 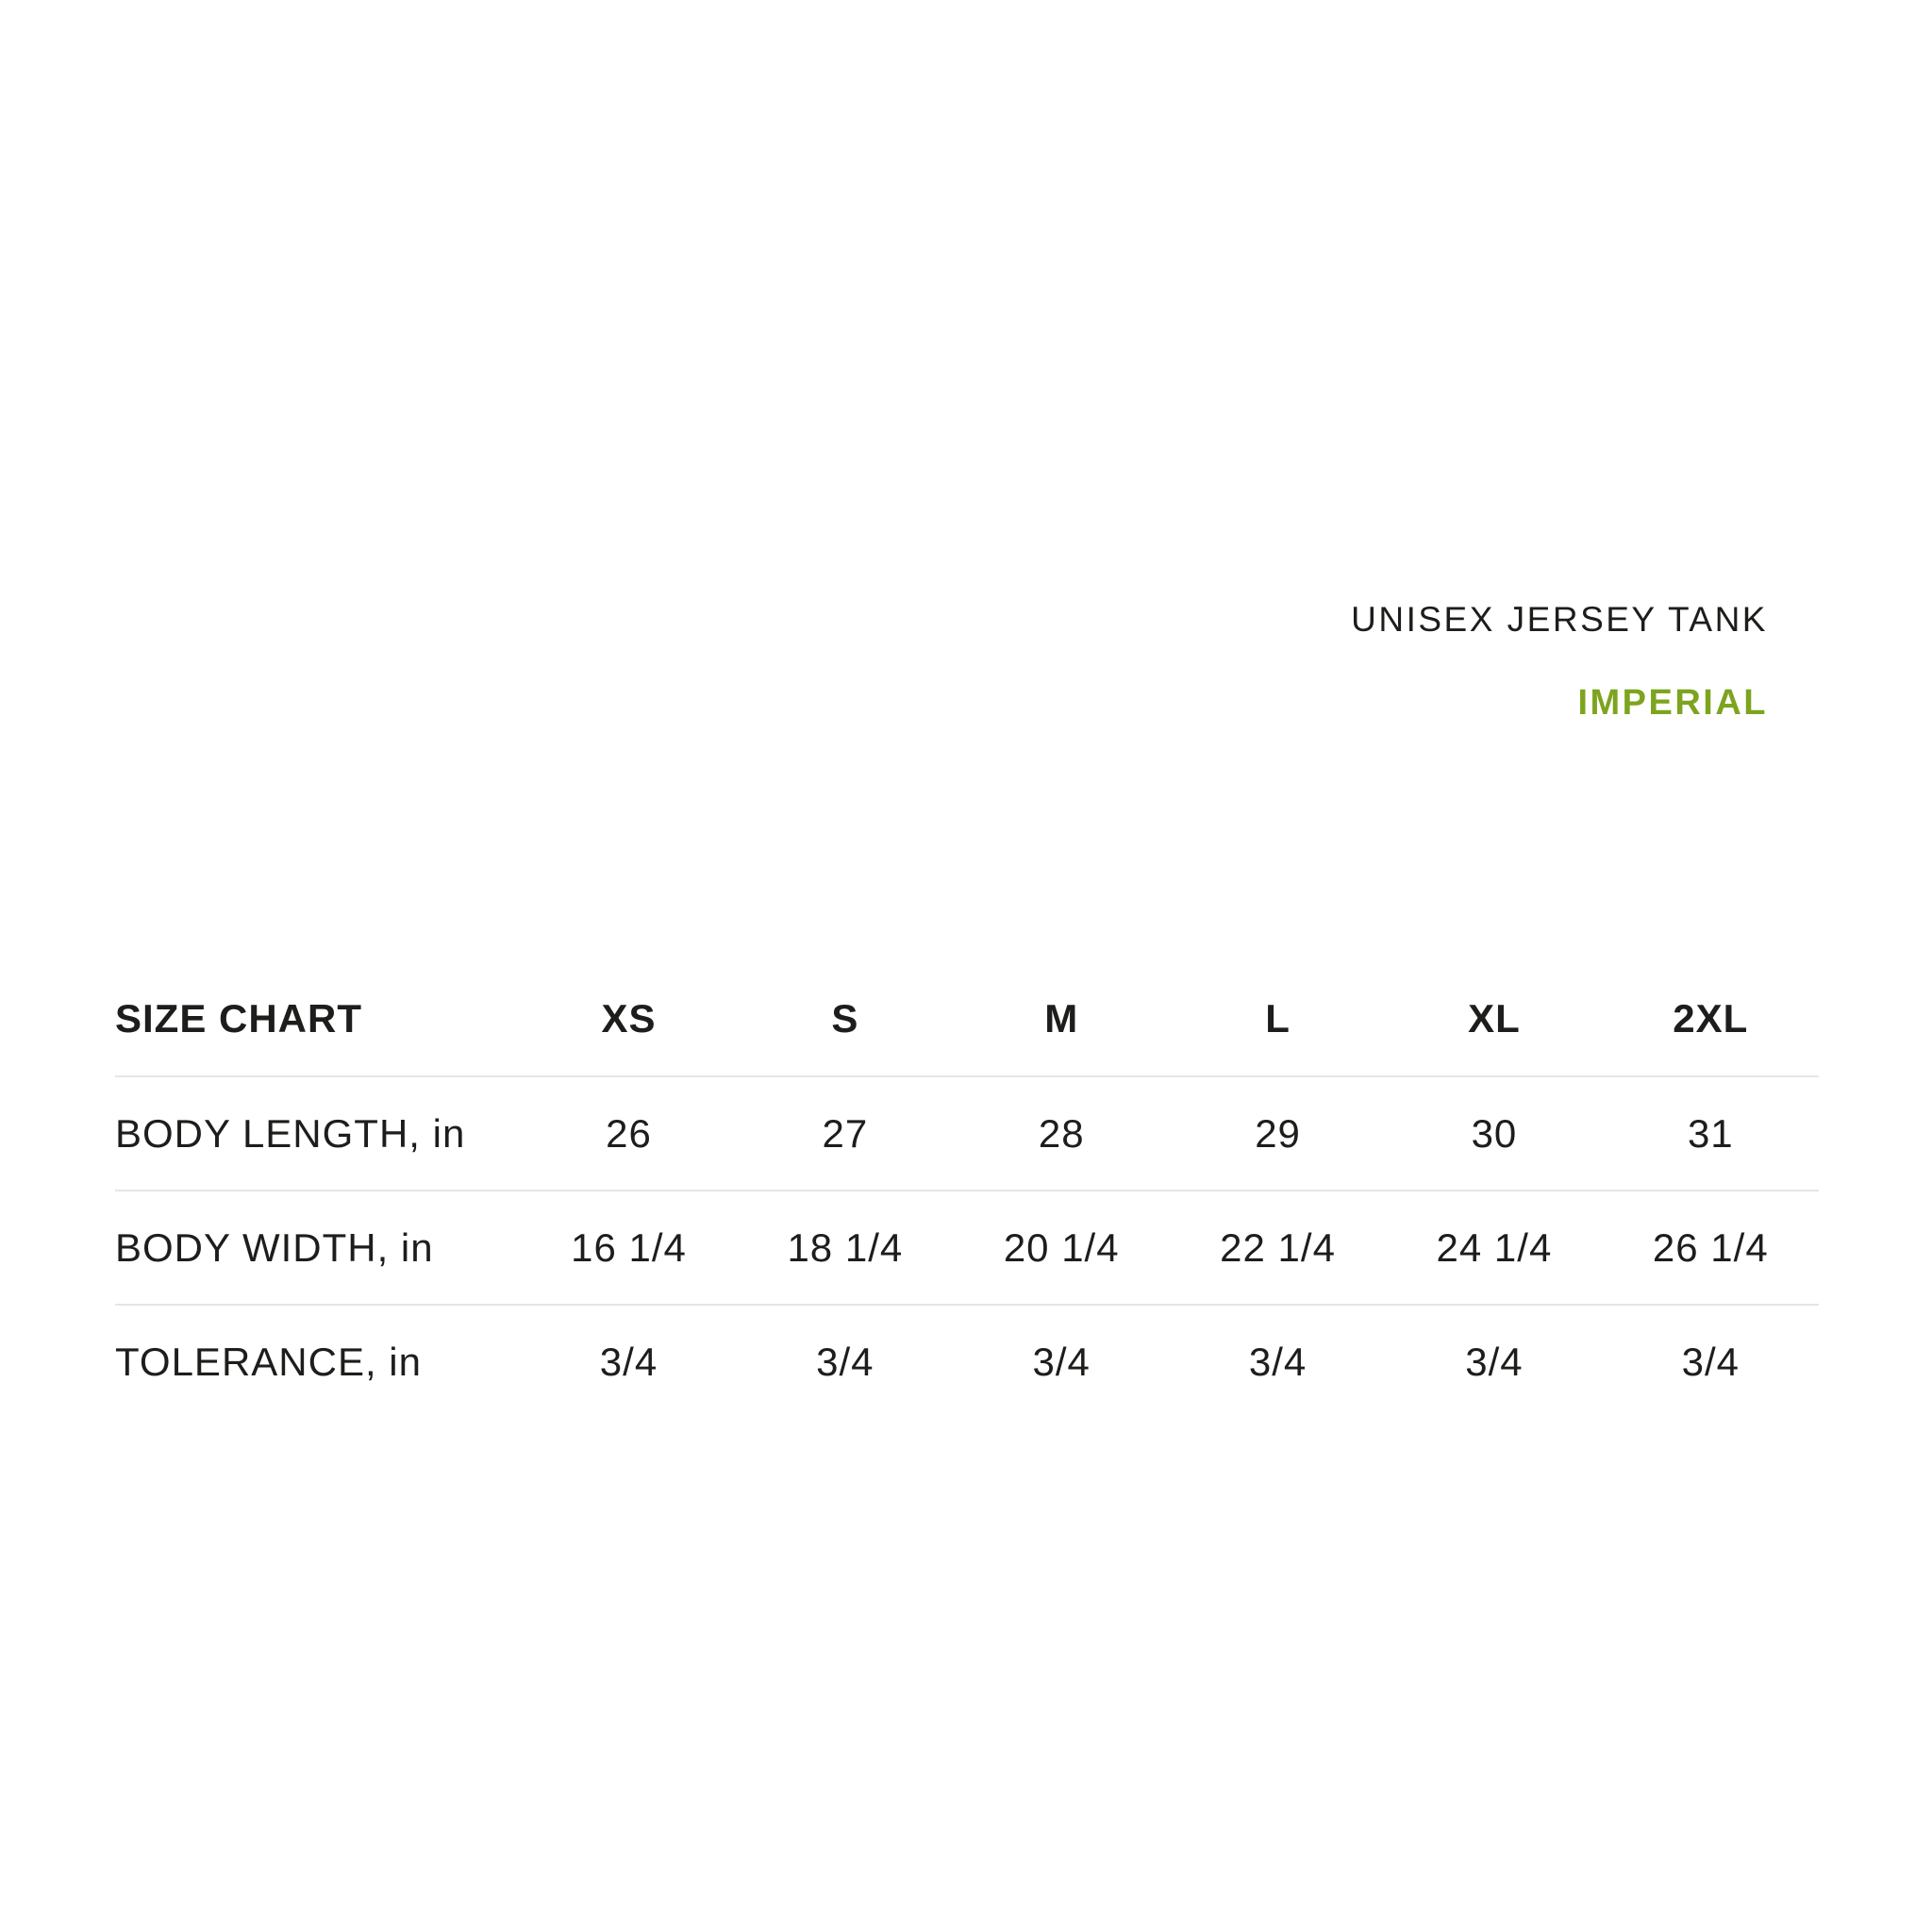 I want to click on cell-value: 27, so click(x=845, y=1133).